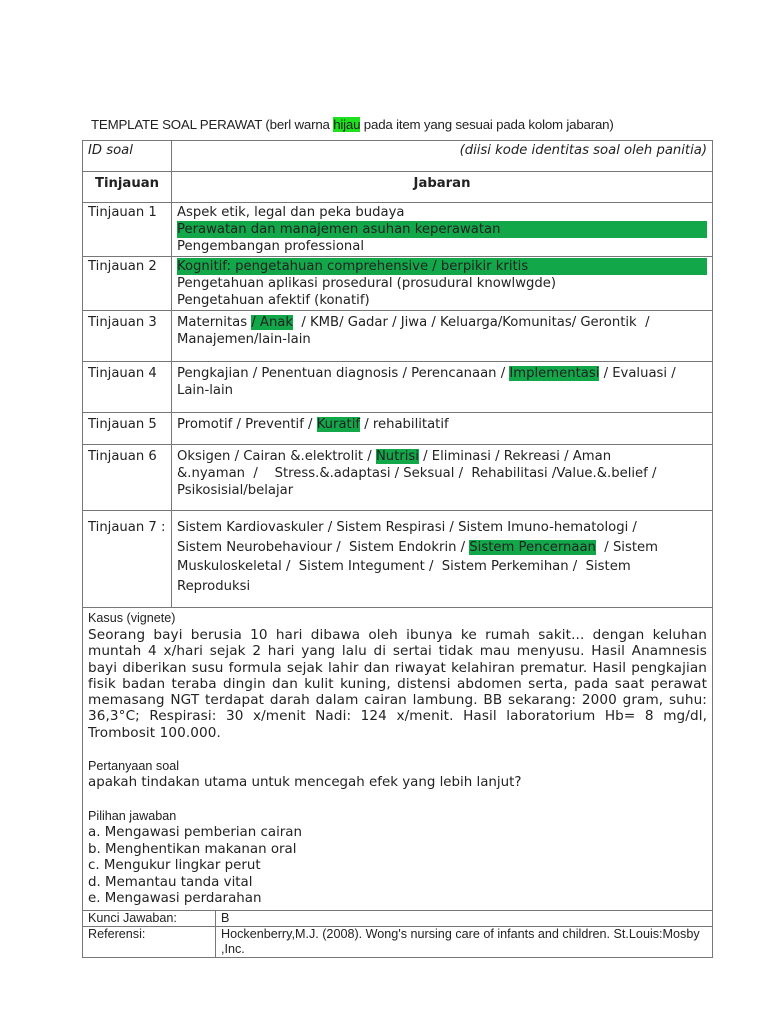 This screenshot has height=1024, width=768. I want to click on question-label: Pertanyaan soal, so click(134, 766).